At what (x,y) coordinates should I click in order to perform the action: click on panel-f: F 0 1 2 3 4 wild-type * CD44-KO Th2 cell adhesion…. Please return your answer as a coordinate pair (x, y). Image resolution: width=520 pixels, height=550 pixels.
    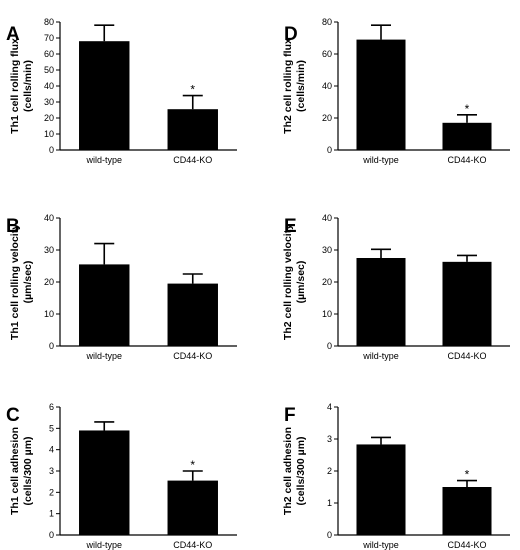
    Looking at the image, I should click on (396, 476).